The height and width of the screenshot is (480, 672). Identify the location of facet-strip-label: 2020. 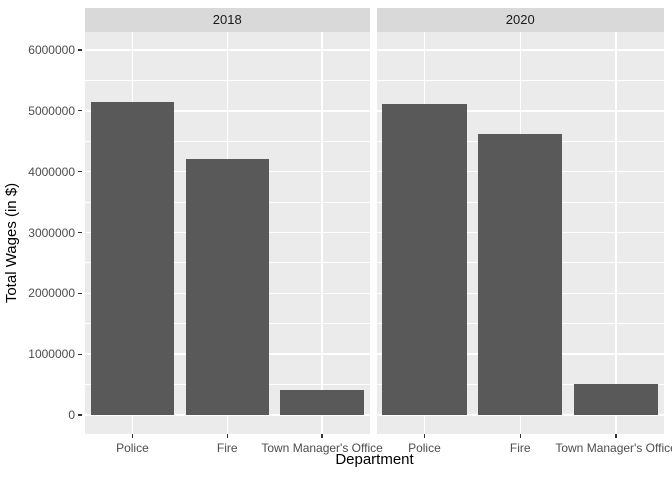
(520, 19).